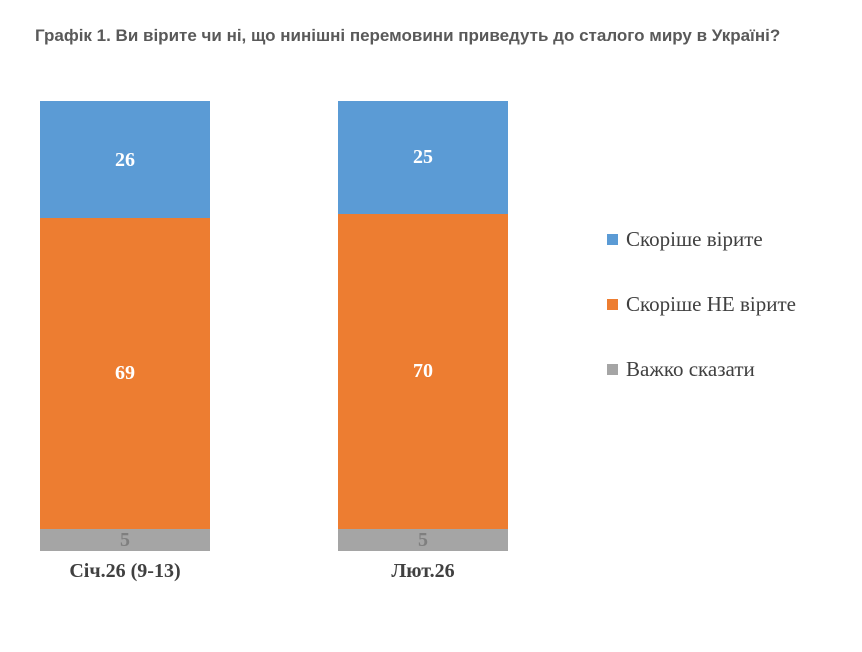 Image resolution: width=862 pixels, height=652 pixels. I want to click on stacked-bar: 25 70 5, so click(423, 326).